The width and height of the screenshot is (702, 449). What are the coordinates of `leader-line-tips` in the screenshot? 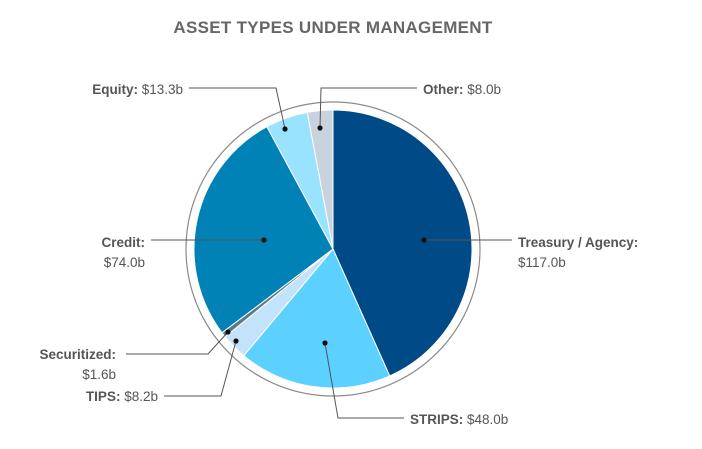 It's located at (200, 368).